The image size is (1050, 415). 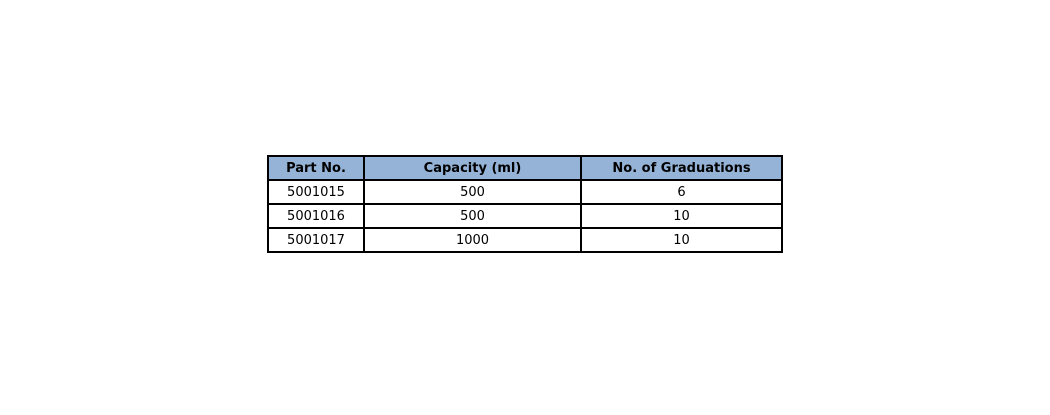 I want to click on table-body: 5001015 500 6 5001016 500 10 5001017 1000 10, so click(x=525, y=216).